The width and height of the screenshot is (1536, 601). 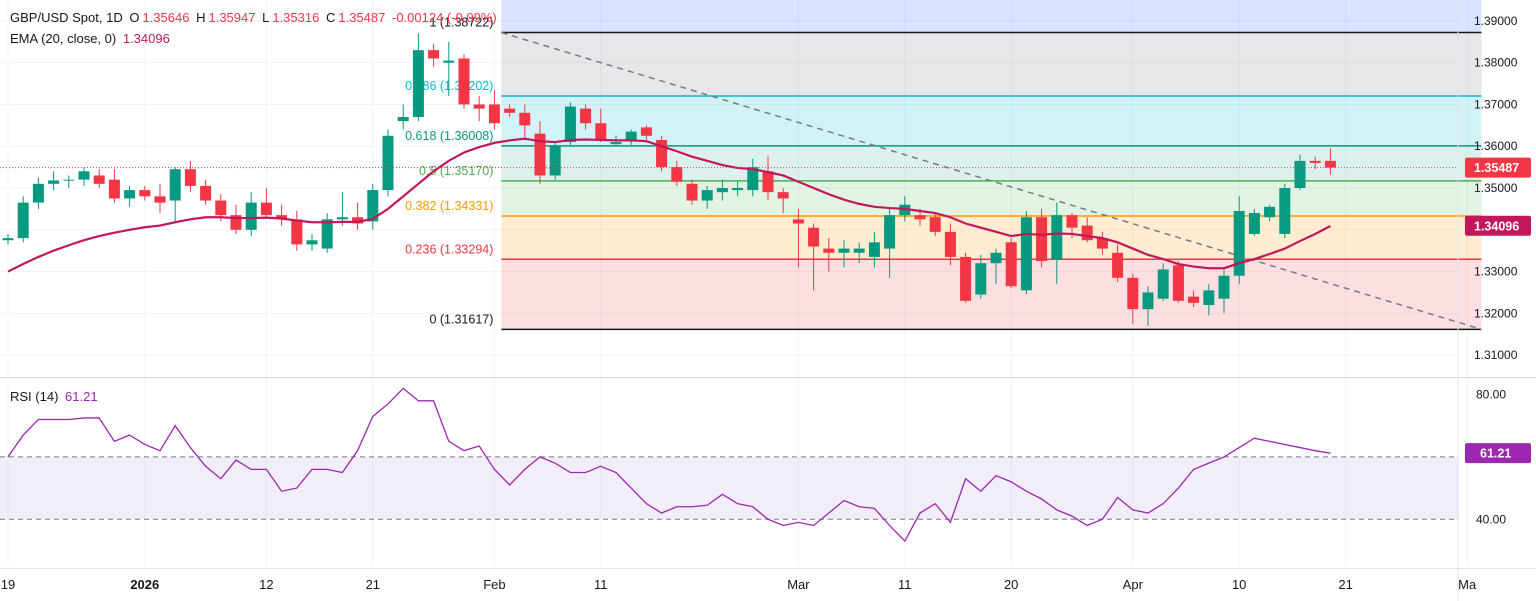 What do you see at coordinates (232, 17) in the screenshot?
I see `high-value: 1.35947` at bounding box center [232, 17].